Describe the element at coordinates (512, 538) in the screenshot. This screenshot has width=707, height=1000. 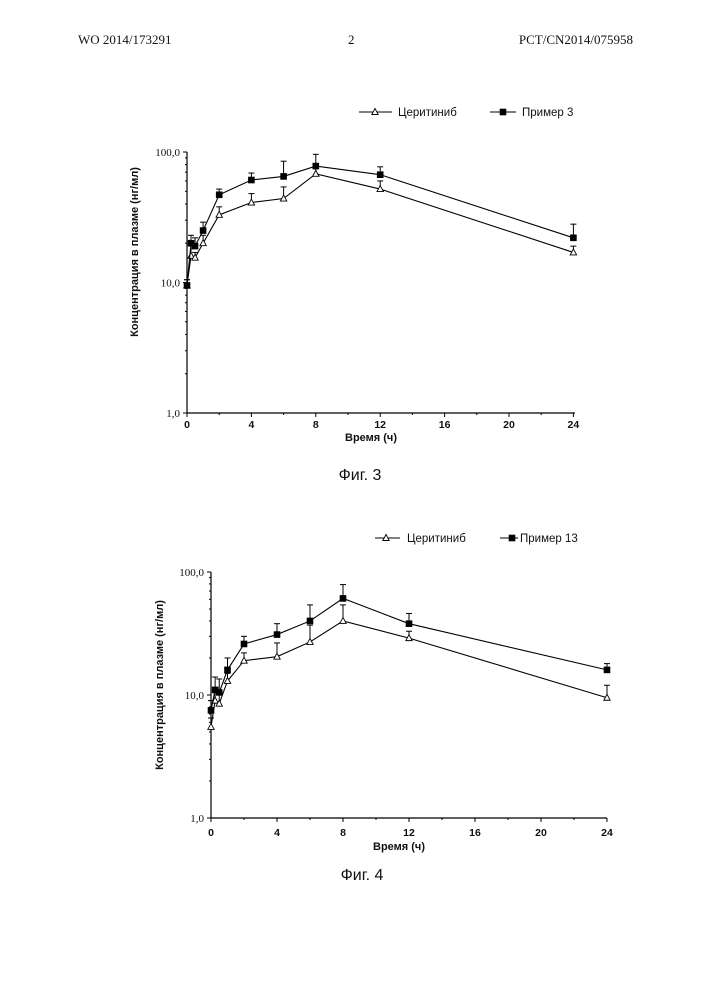
I see `fig4-legend-example-marker` at that location.